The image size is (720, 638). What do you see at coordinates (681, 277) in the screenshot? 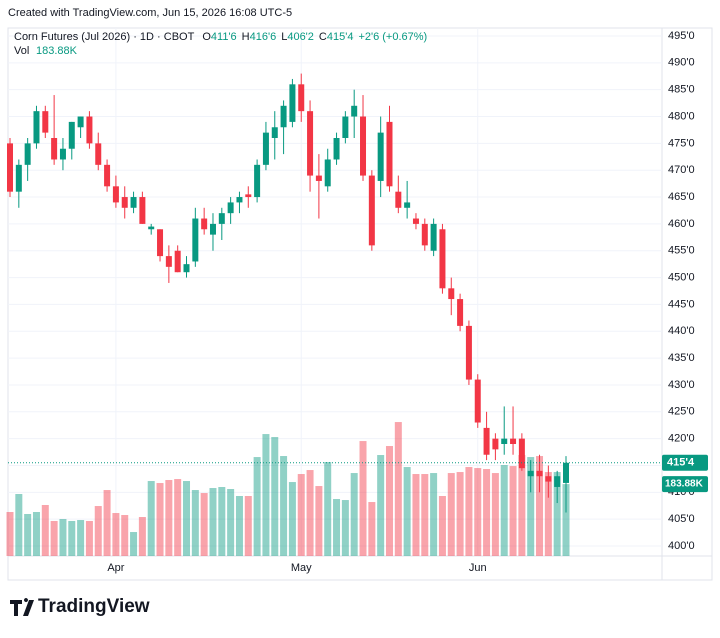
I see `y-tick-label: 450'0` at bounding box center [681, 277].